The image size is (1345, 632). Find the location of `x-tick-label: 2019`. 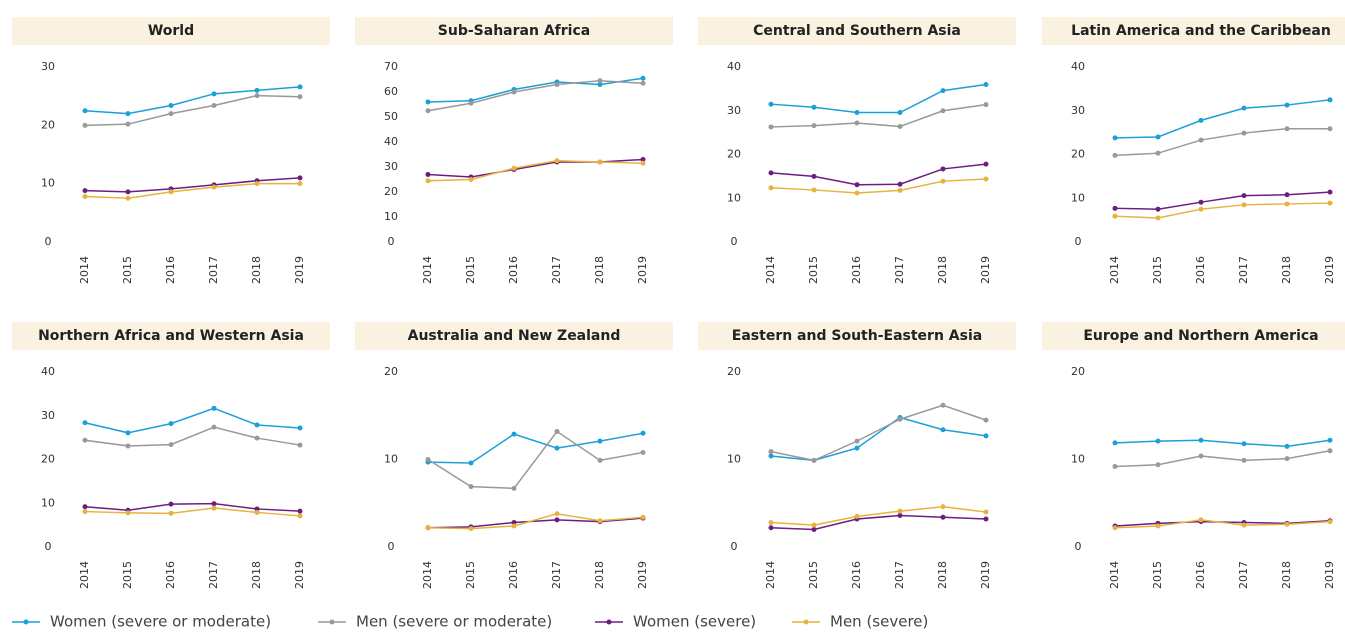

x-tick-label: 2019 is located at coordinates (299, 575).